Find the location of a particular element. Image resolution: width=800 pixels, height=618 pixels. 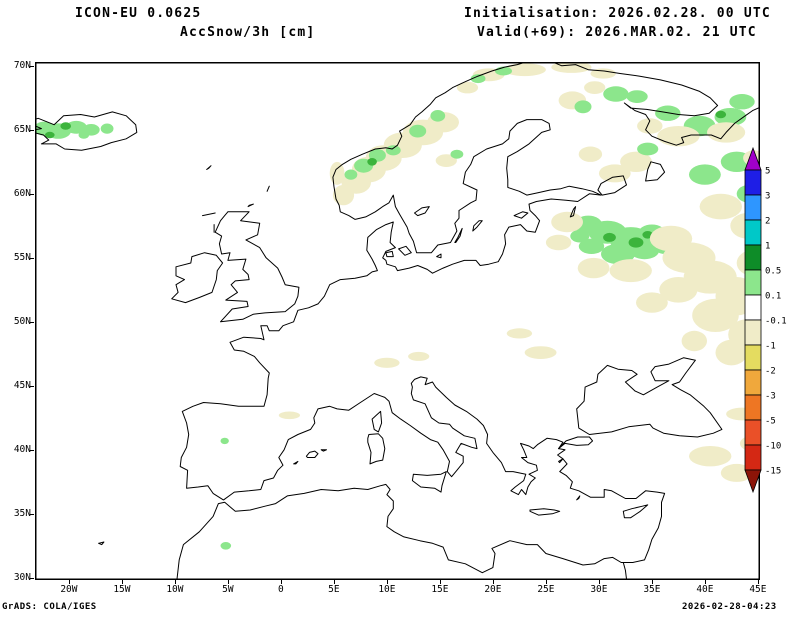

lon-tick-label: 10W is located at coordinates (175, 589).